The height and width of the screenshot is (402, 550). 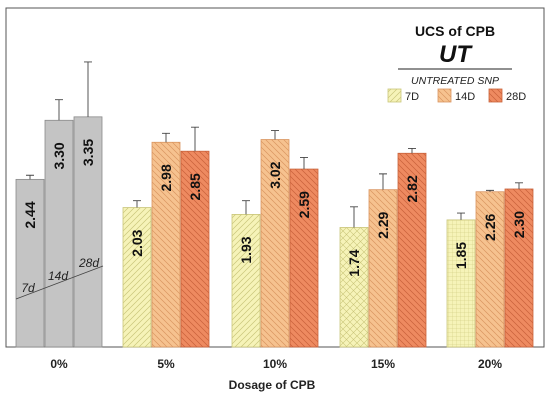 I want to click on error-bar-14D-0%, so click(x=59, y=110).